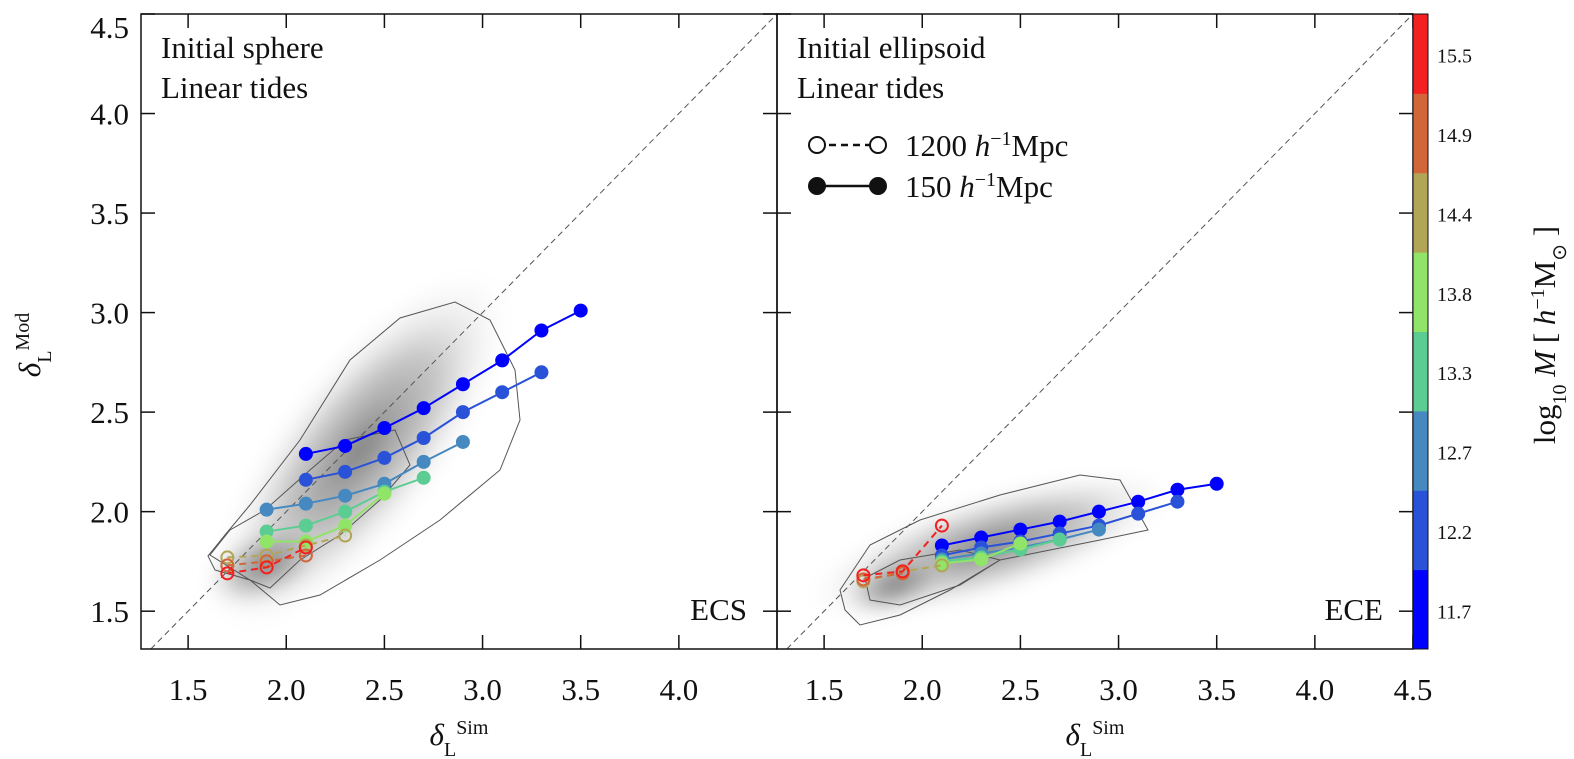 The height and width of the screenshot is (759, 1574). Describe the element at coordinates (932, 186) in the screenshot. I see `label-part: 150` at that location.